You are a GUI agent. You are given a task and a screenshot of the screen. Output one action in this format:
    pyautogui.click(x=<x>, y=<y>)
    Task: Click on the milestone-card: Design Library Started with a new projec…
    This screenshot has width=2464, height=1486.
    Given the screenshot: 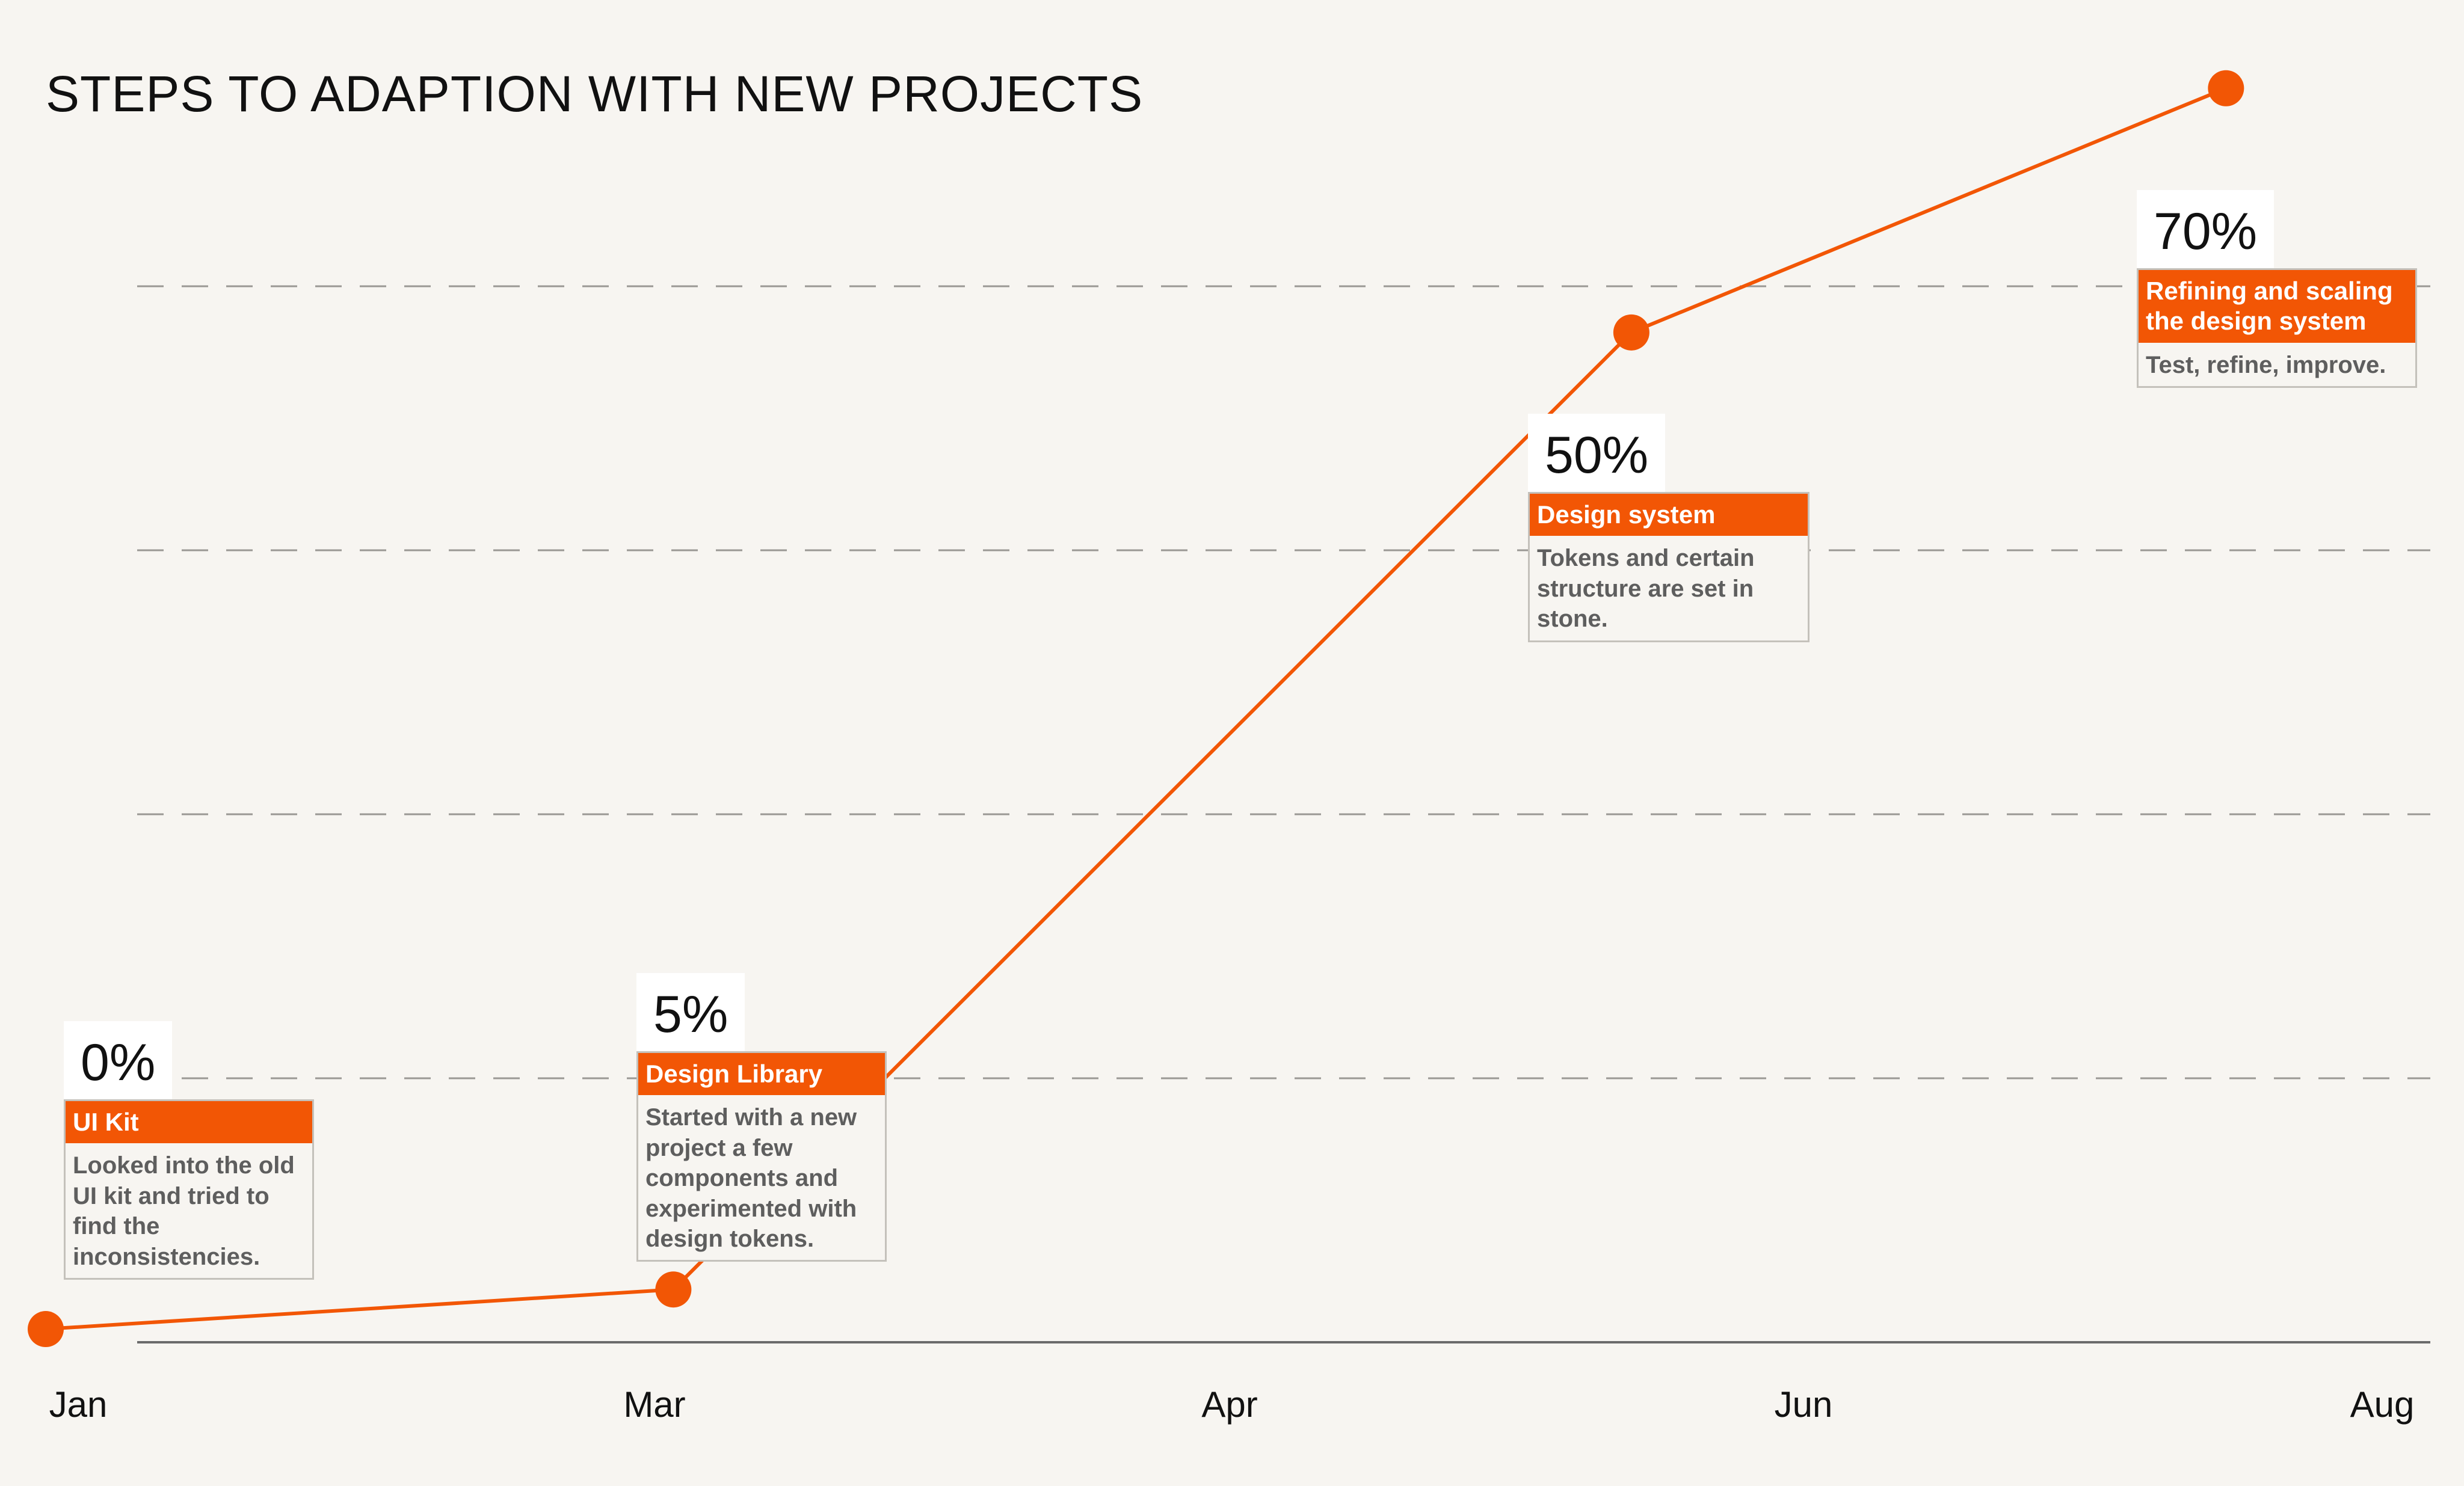 What is the action you would take?
    pyautogui.click(x=761, y=1156)
    